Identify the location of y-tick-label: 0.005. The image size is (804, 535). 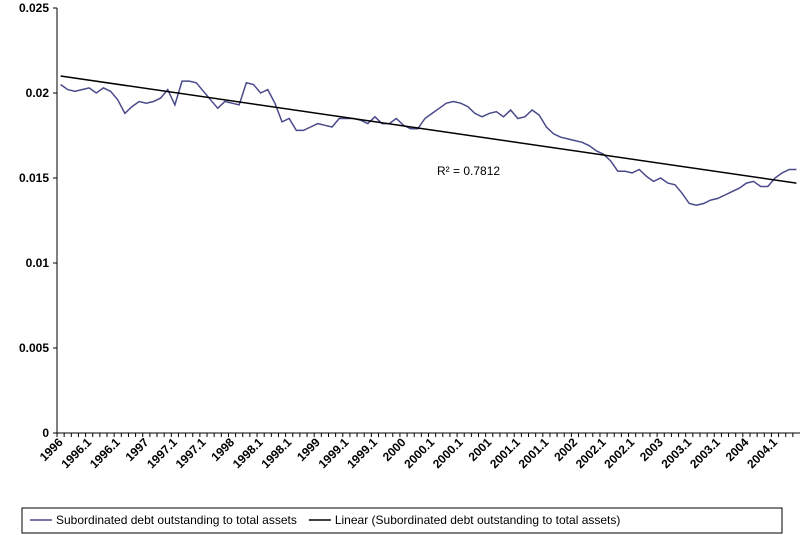
(34, 348).